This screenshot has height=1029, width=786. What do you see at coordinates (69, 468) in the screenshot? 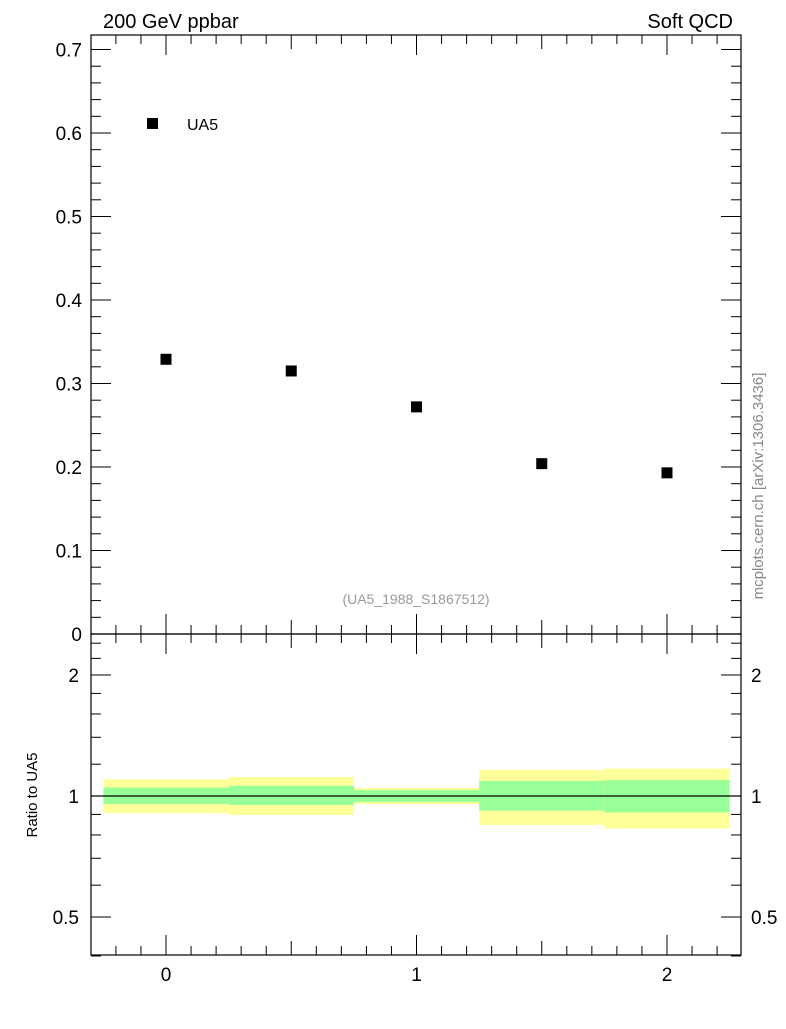
I see `y-tick-label: 0.2` at bounding box center [69, 468].